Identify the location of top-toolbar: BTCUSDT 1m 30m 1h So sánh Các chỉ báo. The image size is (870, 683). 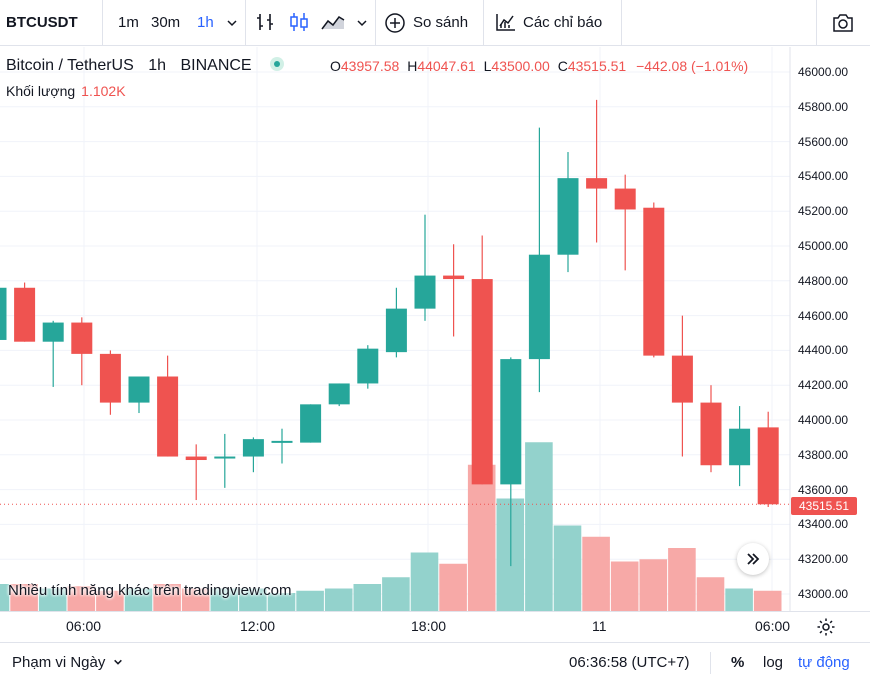
(435, 23).